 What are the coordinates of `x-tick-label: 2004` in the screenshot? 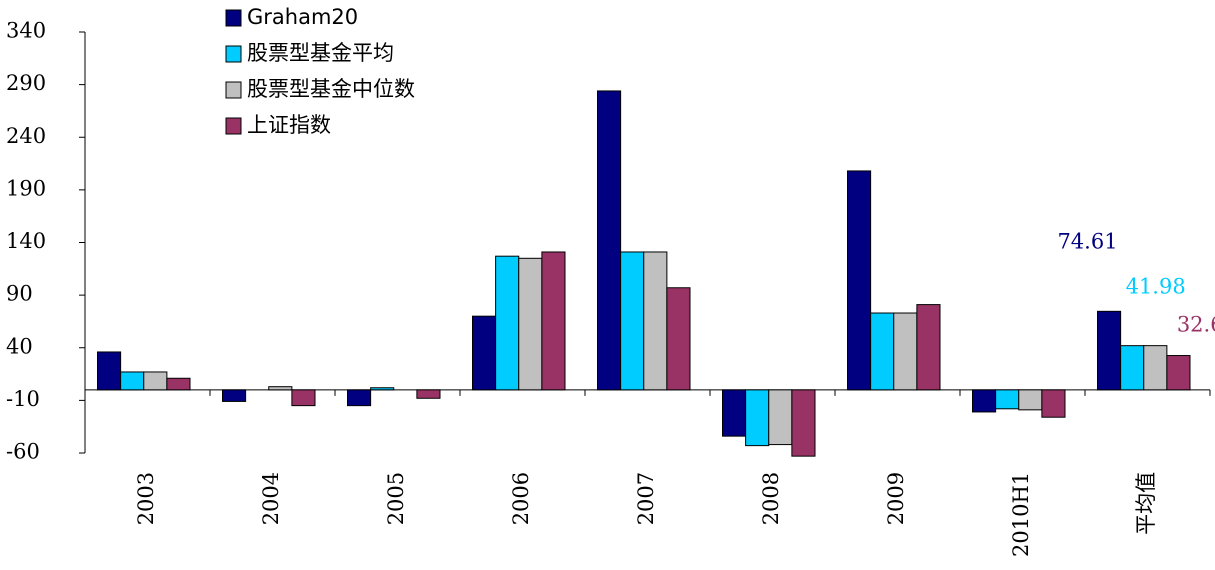 It's located at (271, 498).